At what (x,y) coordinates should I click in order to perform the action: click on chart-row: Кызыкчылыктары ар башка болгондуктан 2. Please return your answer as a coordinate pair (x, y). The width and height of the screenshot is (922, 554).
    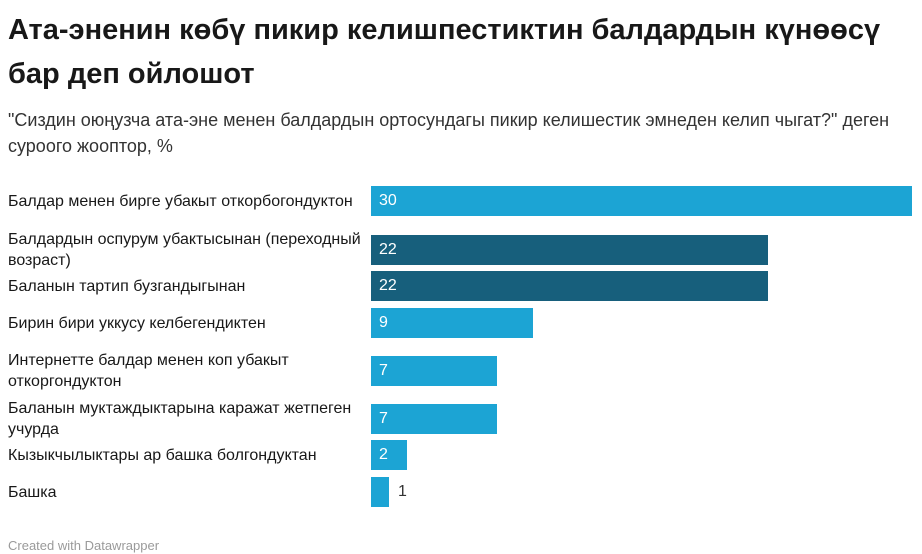
    Looking at the image, I should click on (461, 455).